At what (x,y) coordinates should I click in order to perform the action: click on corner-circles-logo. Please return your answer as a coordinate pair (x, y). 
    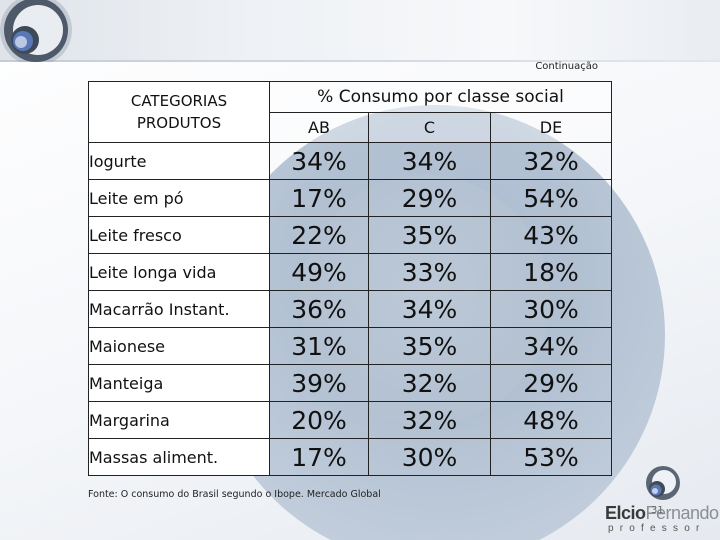
    Looking at the image, I should click on (36, 31).